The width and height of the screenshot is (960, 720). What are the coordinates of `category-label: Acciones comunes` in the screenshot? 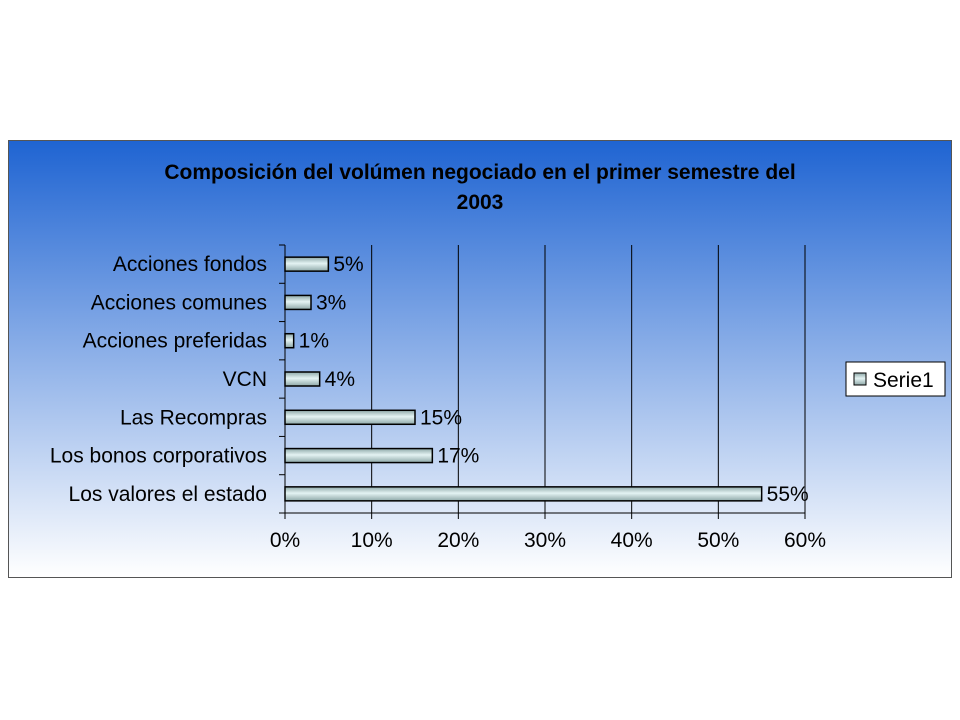 It's located at (179, 302).